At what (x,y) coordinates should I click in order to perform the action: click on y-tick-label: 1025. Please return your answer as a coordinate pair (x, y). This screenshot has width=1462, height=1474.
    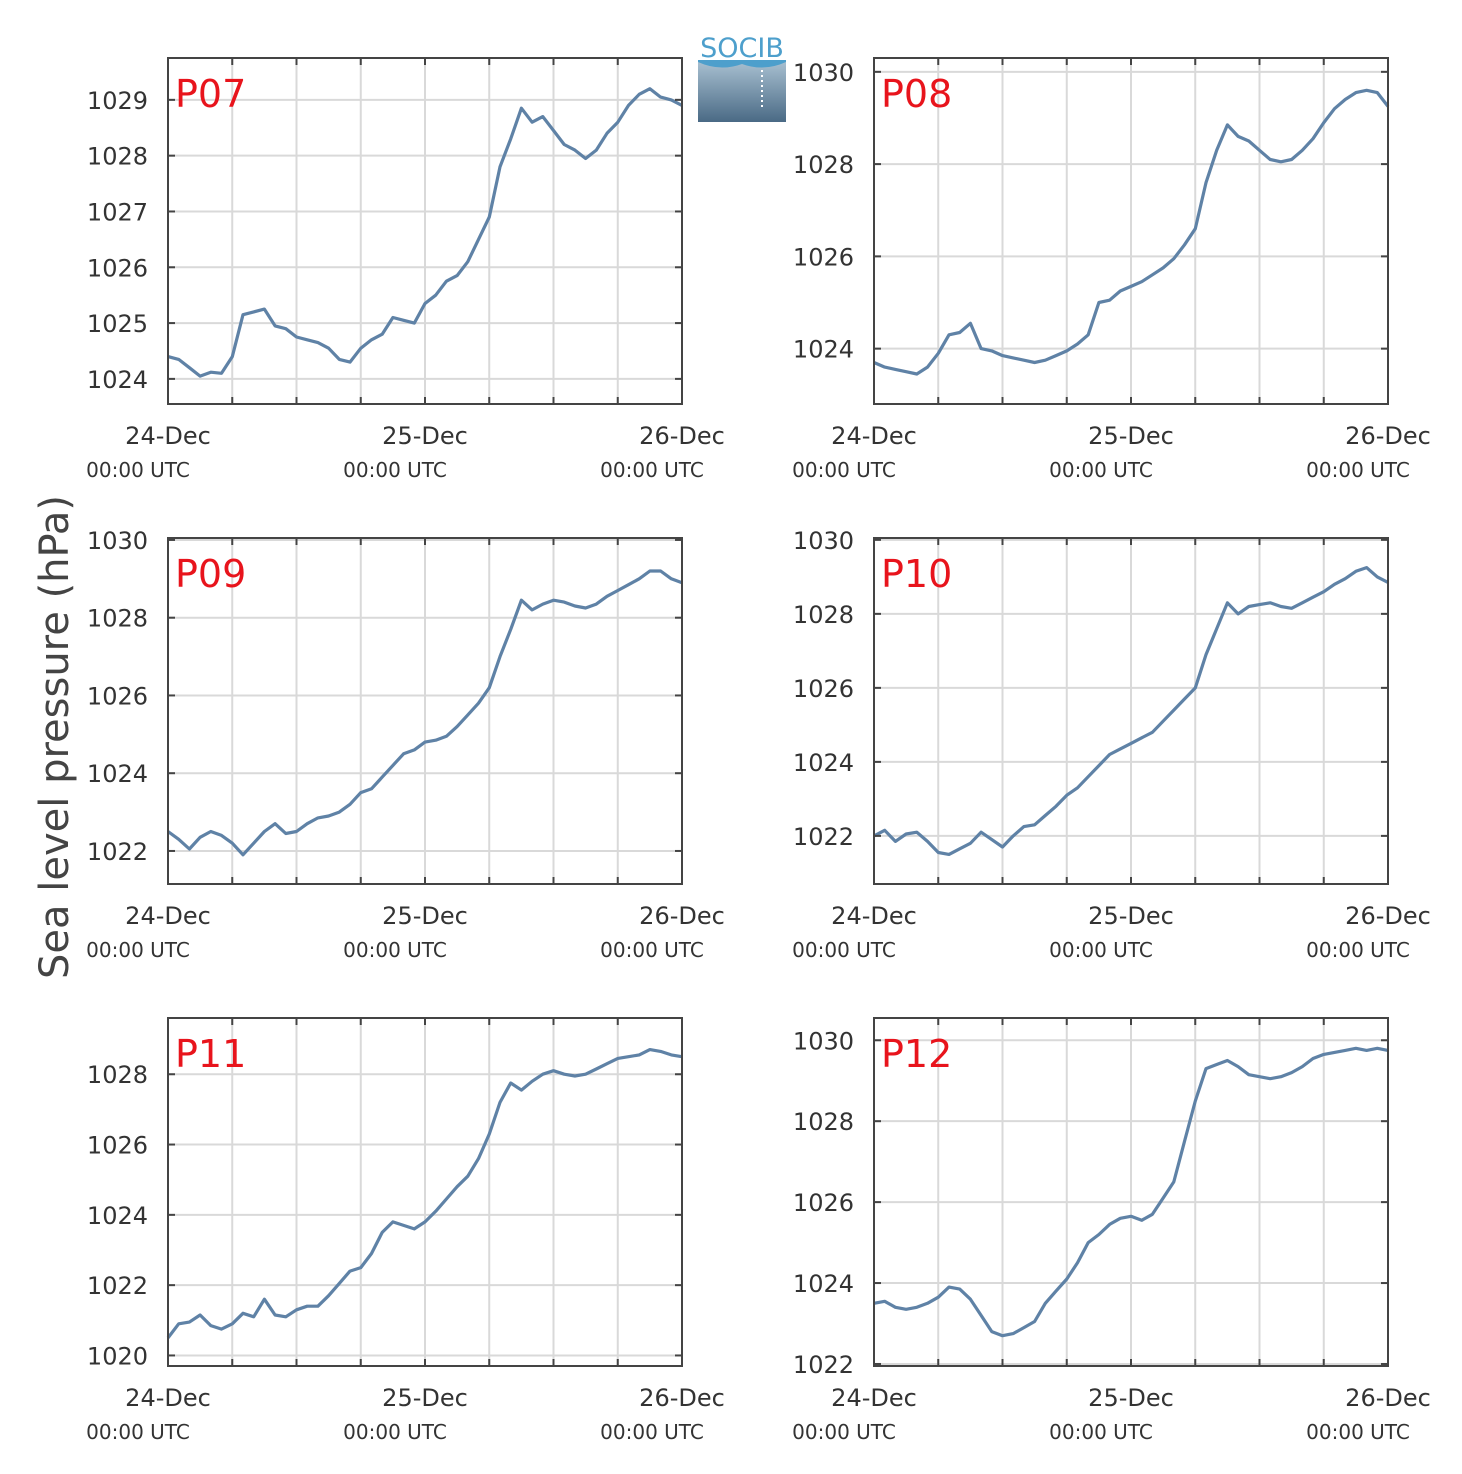
    Looking at the image, I should click on (117, 324).